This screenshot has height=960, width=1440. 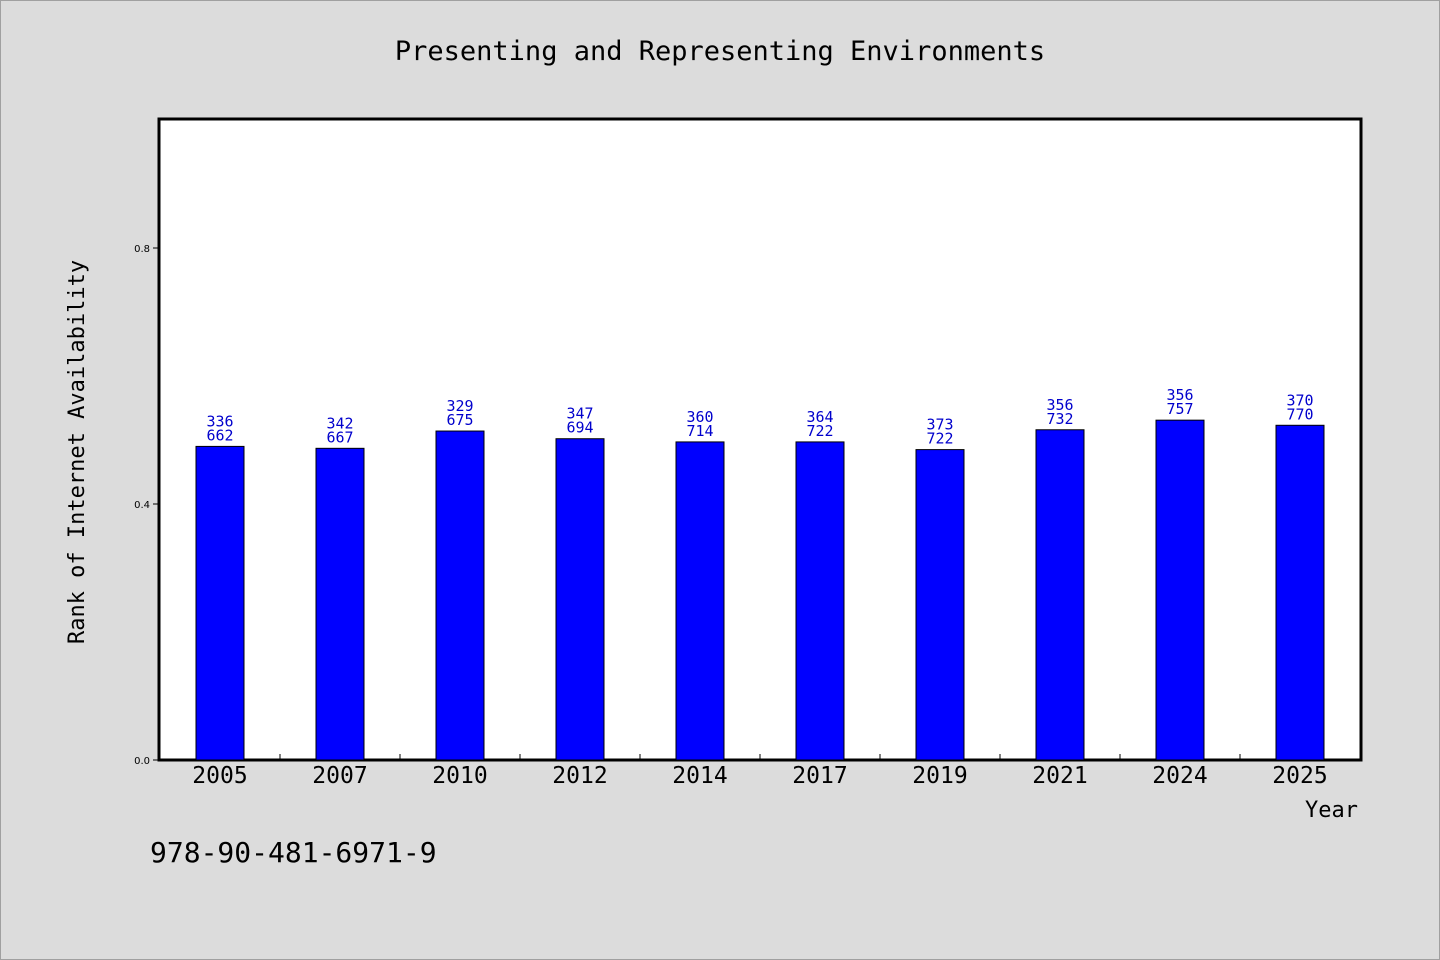 I want to click on data-label-top: 370, so click(x=1299, y=400).